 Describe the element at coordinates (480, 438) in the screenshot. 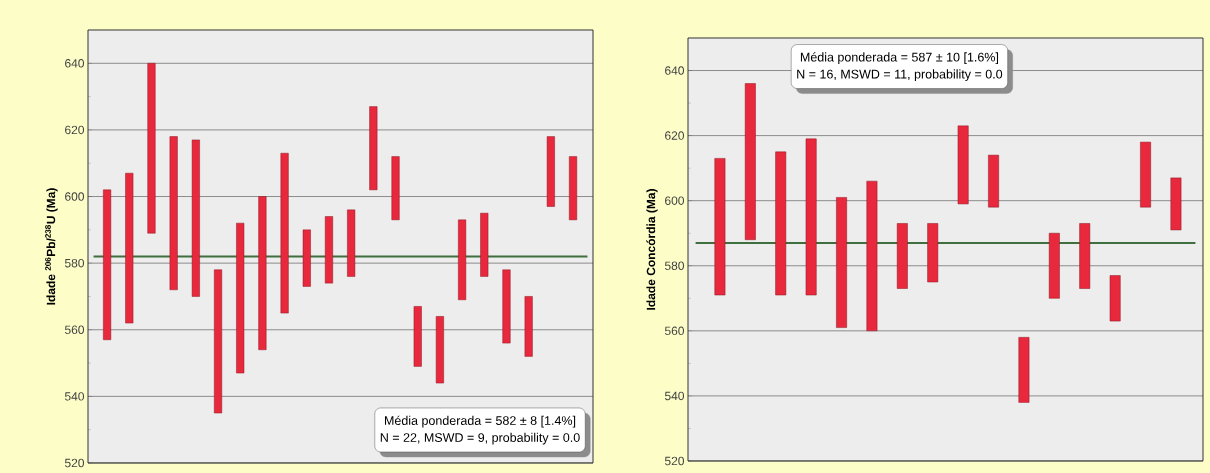

I see `annotation: N = 22, MSWD = 9, probability = 0.0` at that location.